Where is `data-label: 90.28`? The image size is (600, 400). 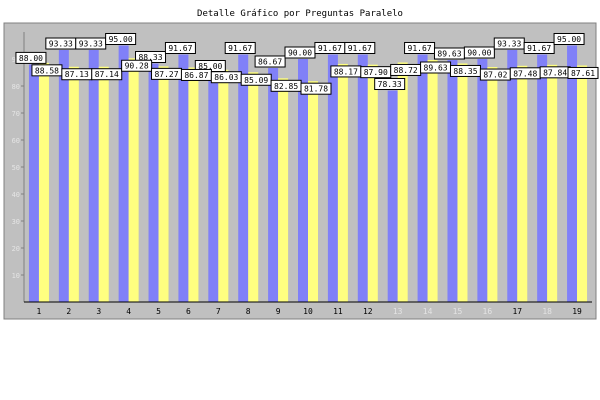 data-label: 90.28 is located at coordinates (137, 66).